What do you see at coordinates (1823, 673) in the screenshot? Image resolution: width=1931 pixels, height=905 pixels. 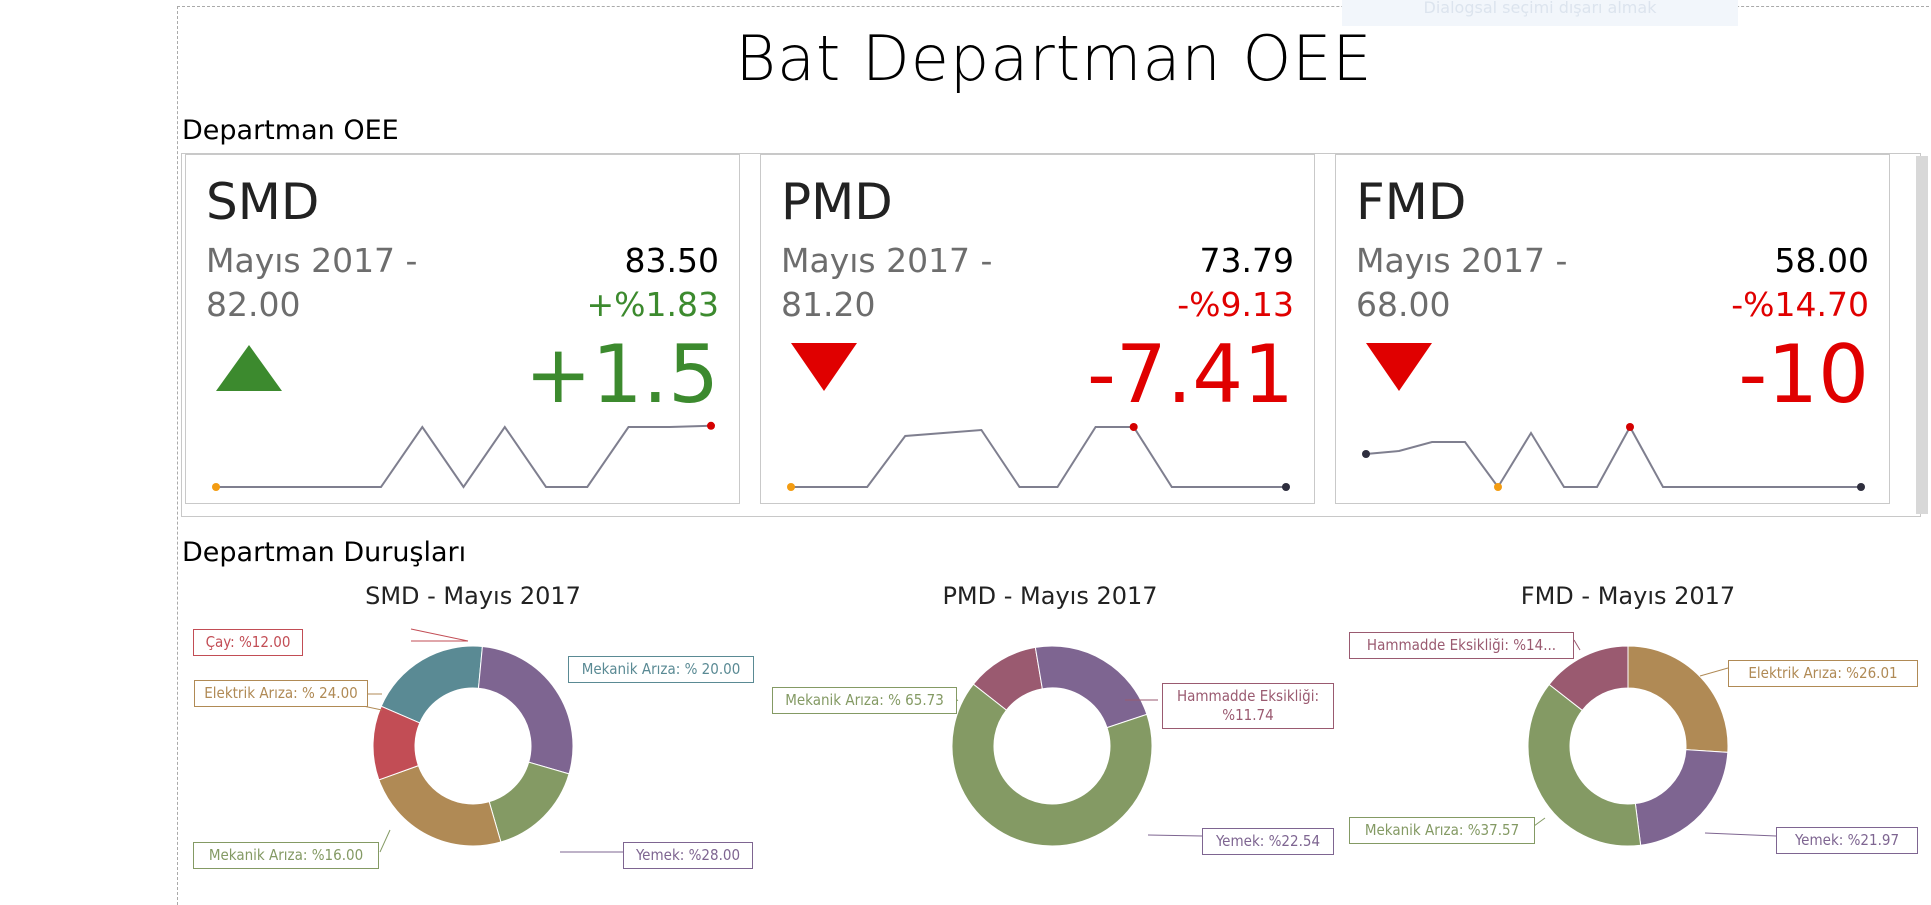 I see `slice-label-elektrik: Elektrik Arıza: %26.01` at bounding box center [1823, 673].